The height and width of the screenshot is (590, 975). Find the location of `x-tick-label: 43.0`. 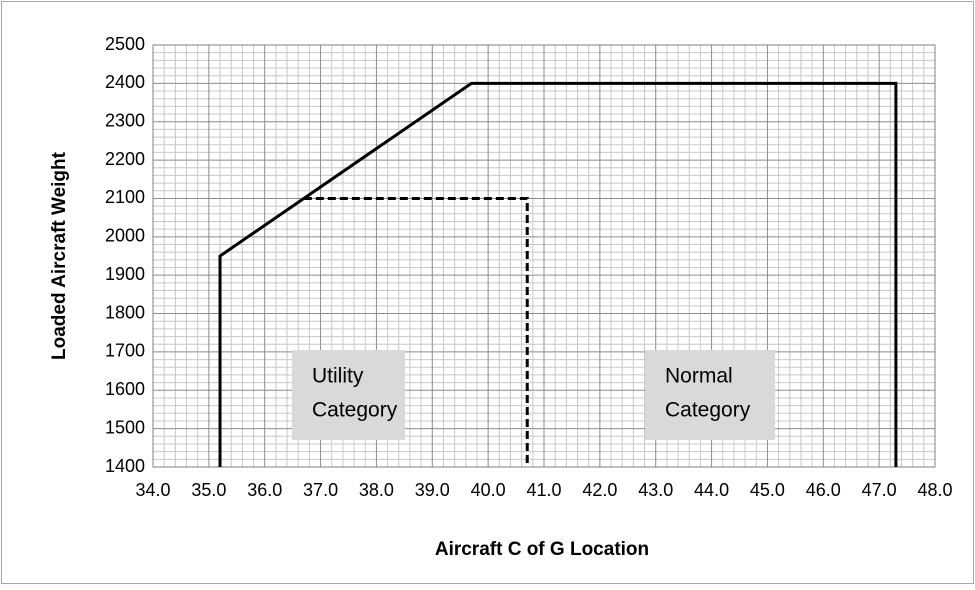

x-tick-label: 43.0 is located at coordinates (655, 490).